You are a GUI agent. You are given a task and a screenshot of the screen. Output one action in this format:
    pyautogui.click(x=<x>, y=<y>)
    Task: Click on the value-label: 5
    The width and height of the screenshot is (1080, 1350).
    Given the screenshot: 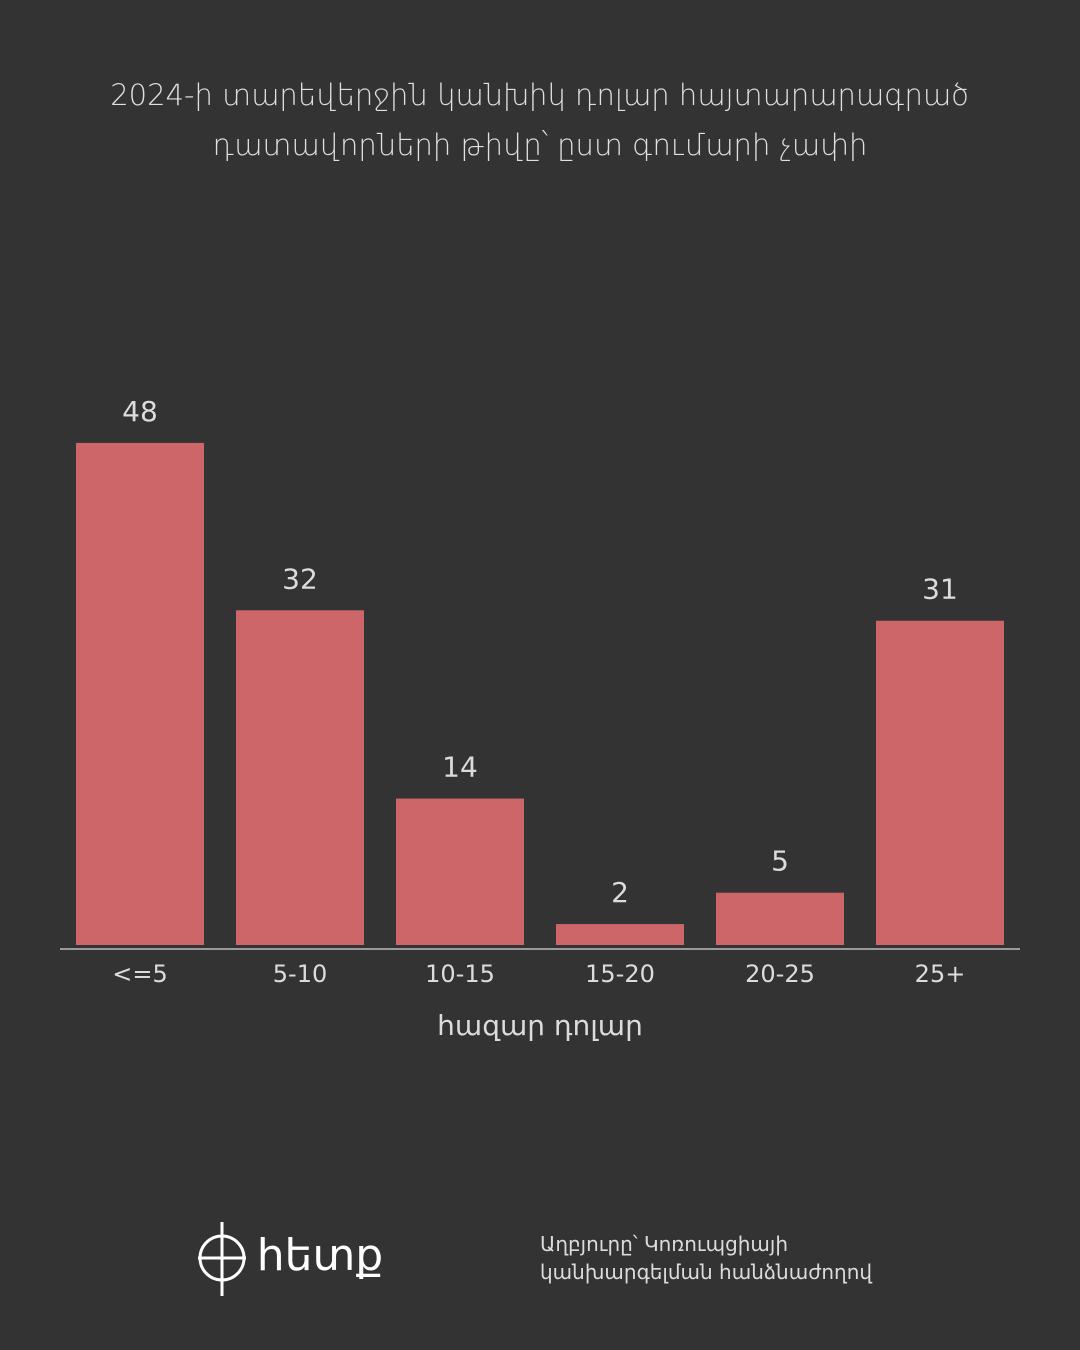 What is the action you would take?
    pyautogui.click(x=780, y=861)
    